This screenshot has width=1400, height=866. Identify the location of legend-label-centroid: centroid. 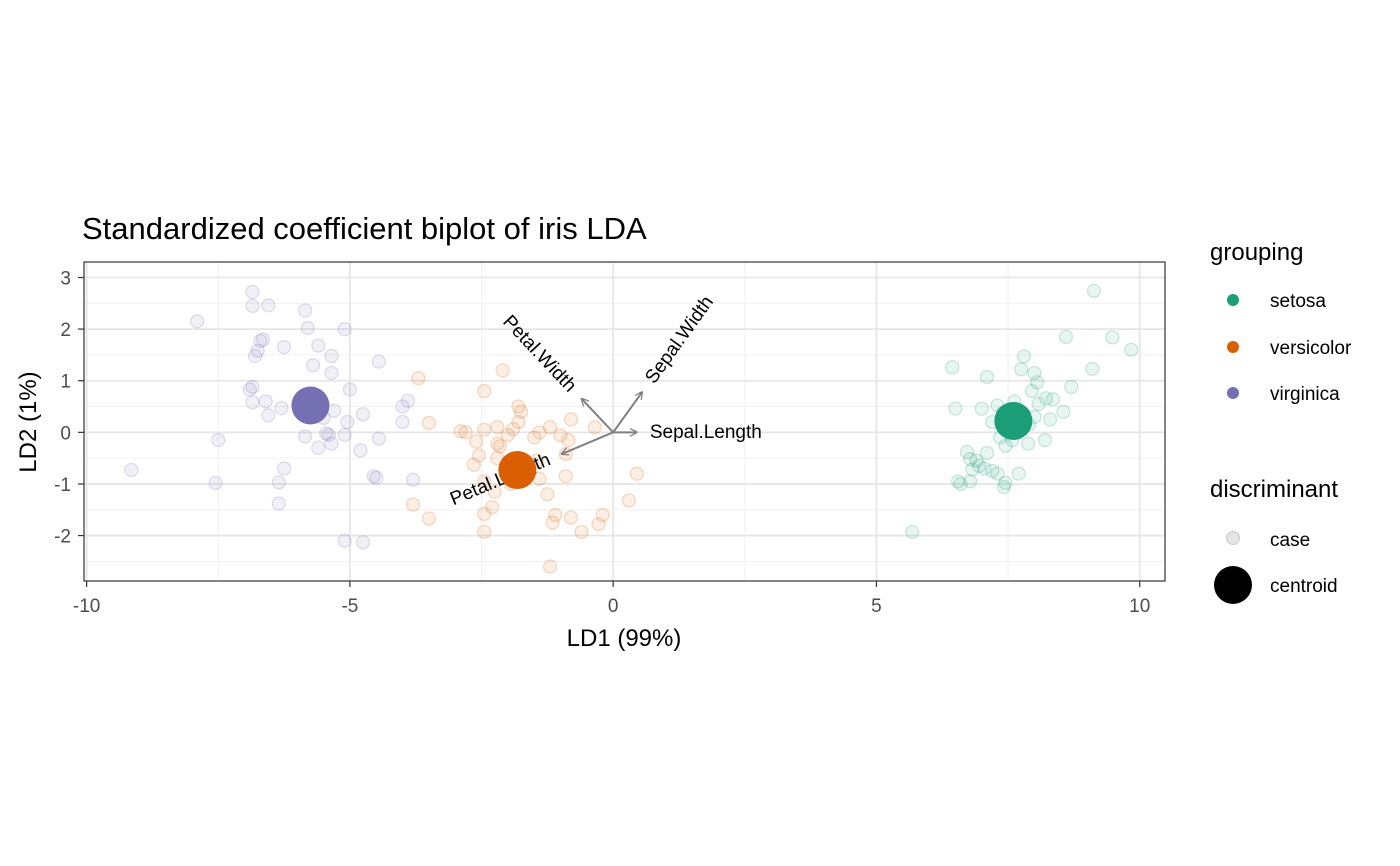
(1304, 586).